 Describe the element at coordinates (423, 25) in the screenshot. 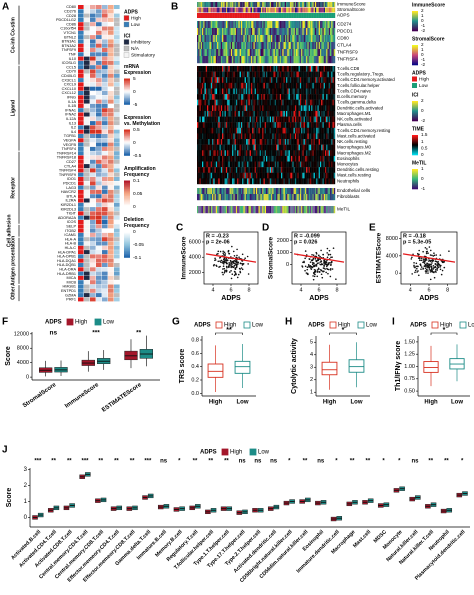

I see `colorbar-tick: -1` at that location.